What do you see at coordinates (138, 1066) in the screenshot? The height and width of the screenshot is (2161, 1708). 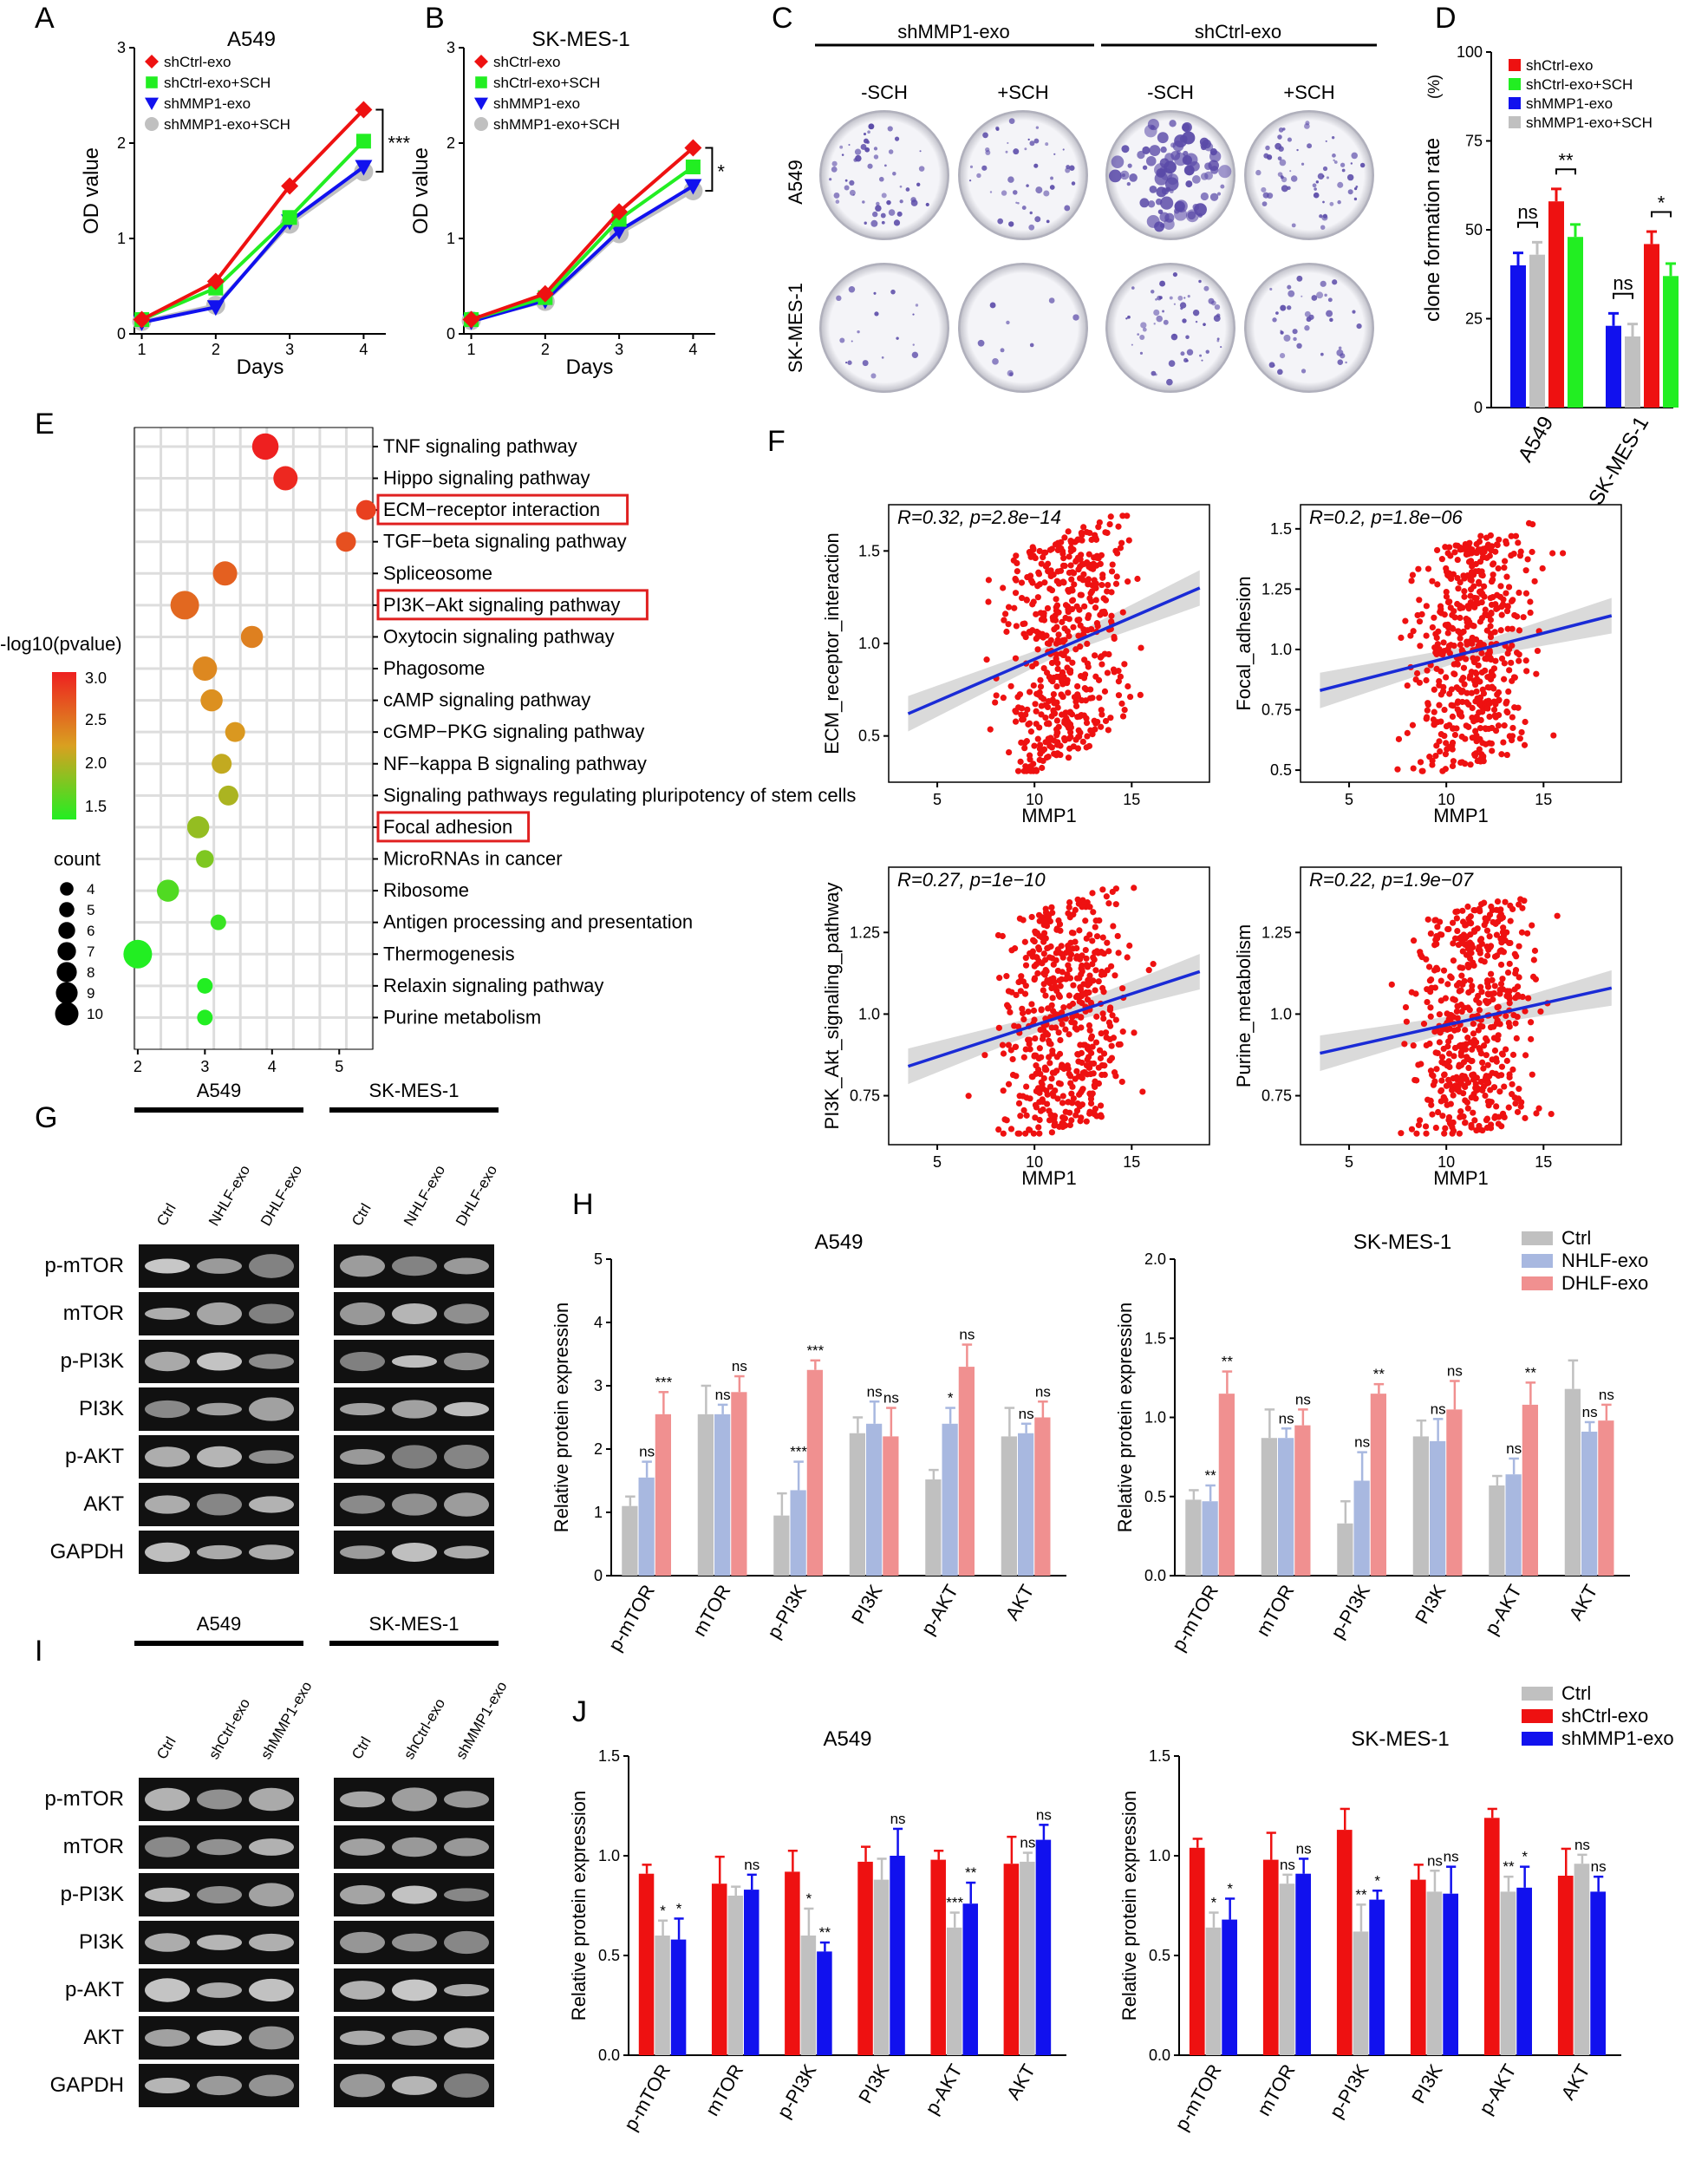 I see `x-tick-label: 2` at bounding box center [138, 1066].